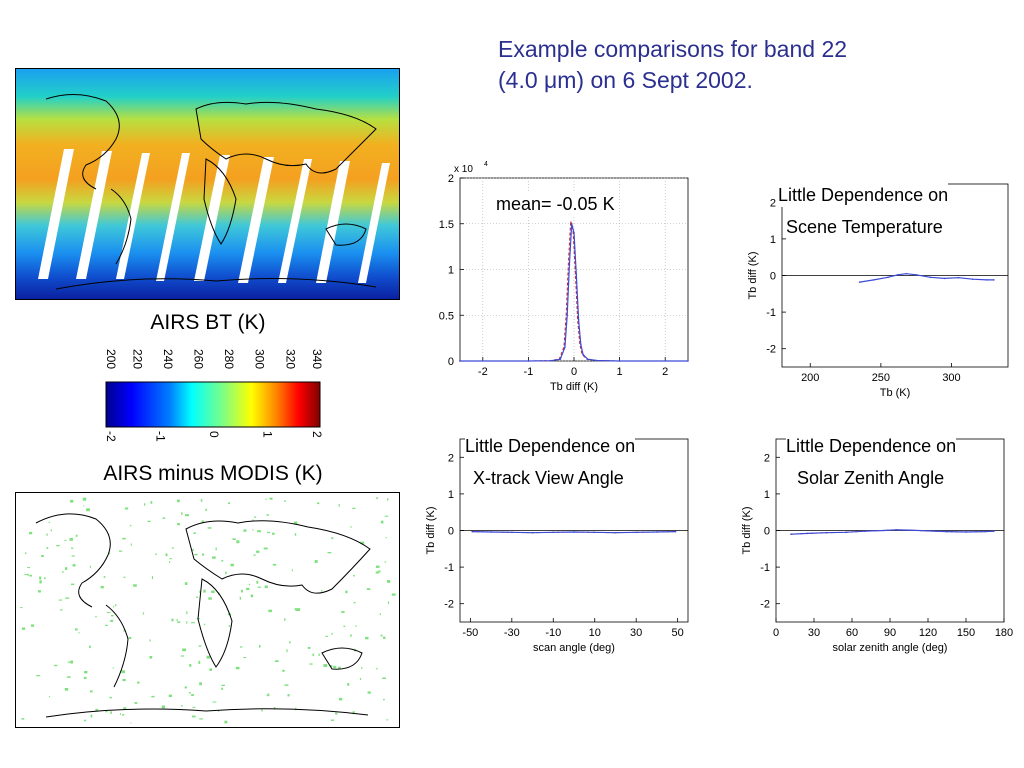 The height and width of the screenshot is (768, 1024). What do you see at coordinates (260, 359) in the screenshot?
I see `colorbar-top-tick-label: 300` at bounding box center [260, 359].